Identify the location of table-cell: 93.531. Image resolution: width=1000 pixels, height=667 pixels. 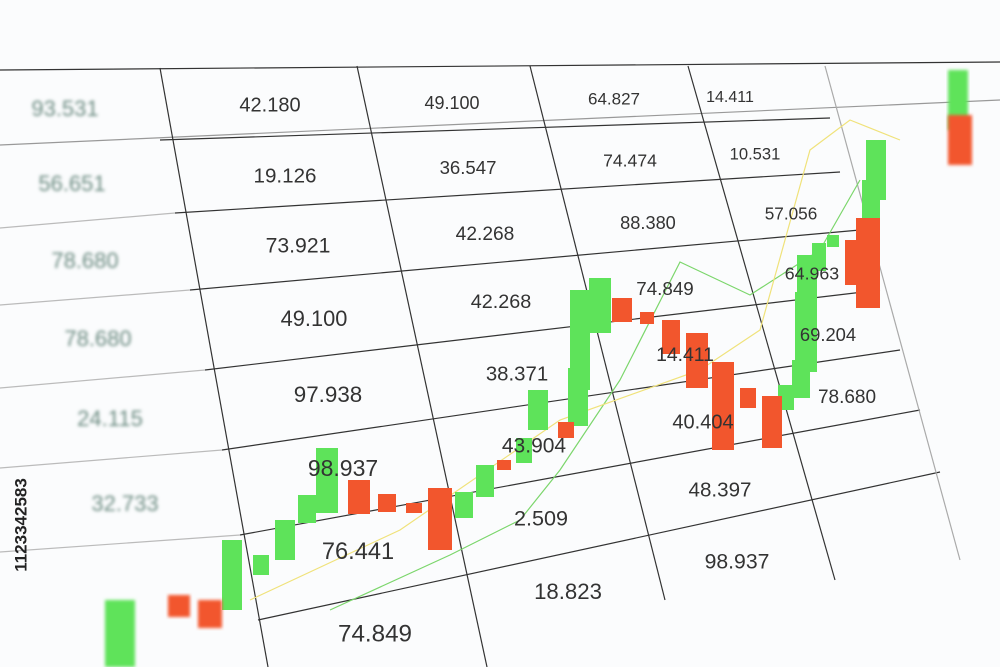
(64, 108).